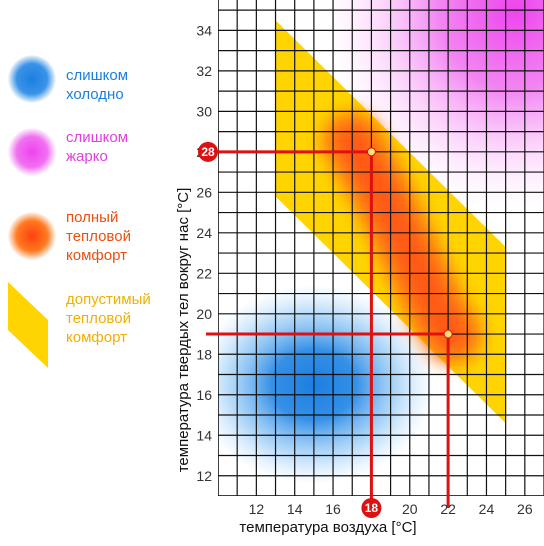  Describe the element at coordinates (204, 435) in the screenshot. I see `y-tick-label: 14` at that location.